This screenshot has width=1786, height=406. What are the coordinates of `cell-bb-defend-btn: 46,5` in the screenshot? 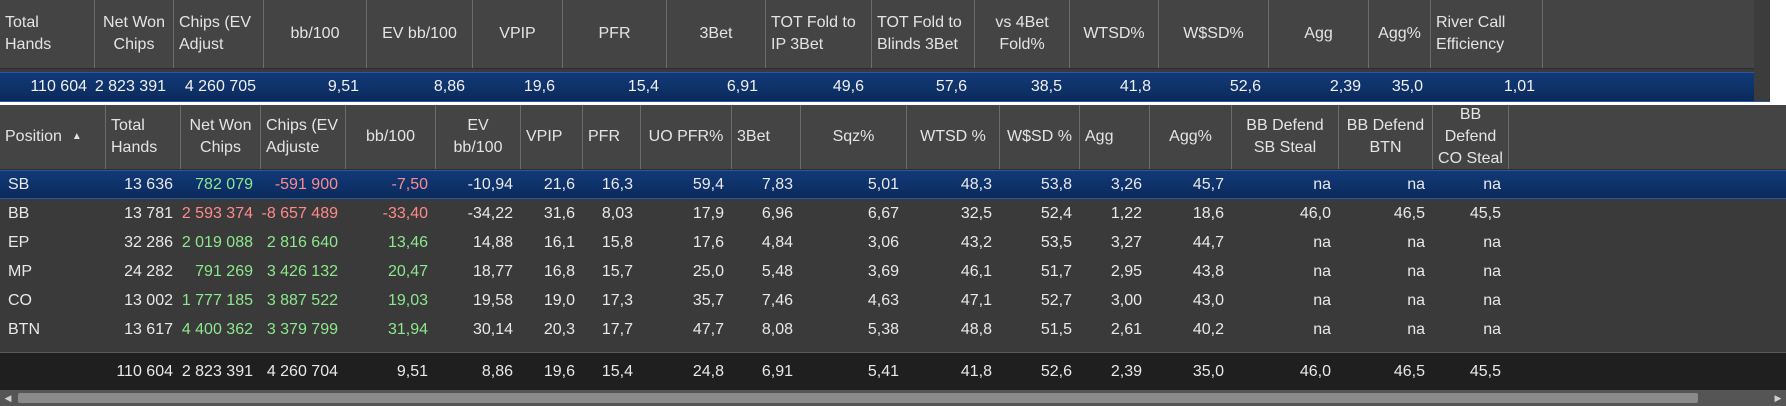 It's located at (1409, 213).